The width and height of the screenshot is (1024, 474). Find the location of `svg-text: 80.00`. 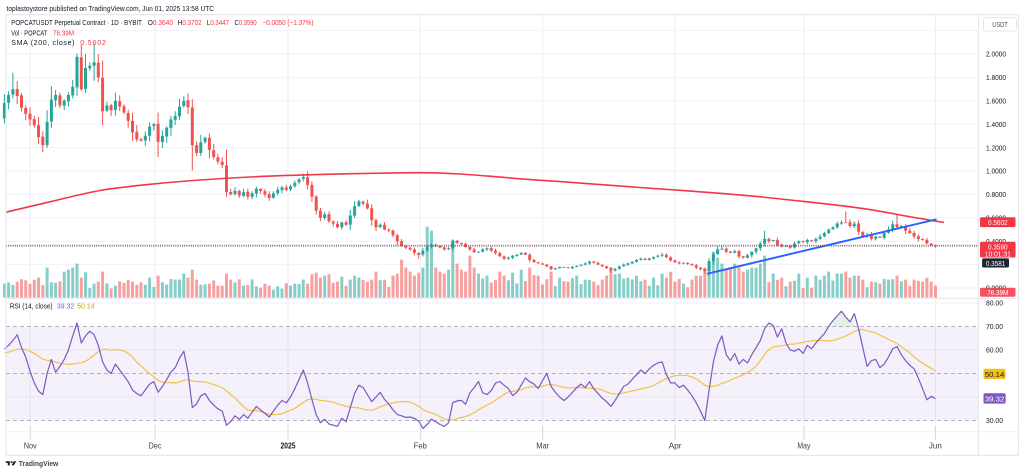

svg-text: 80.00 is located at coordinates (994, 303).